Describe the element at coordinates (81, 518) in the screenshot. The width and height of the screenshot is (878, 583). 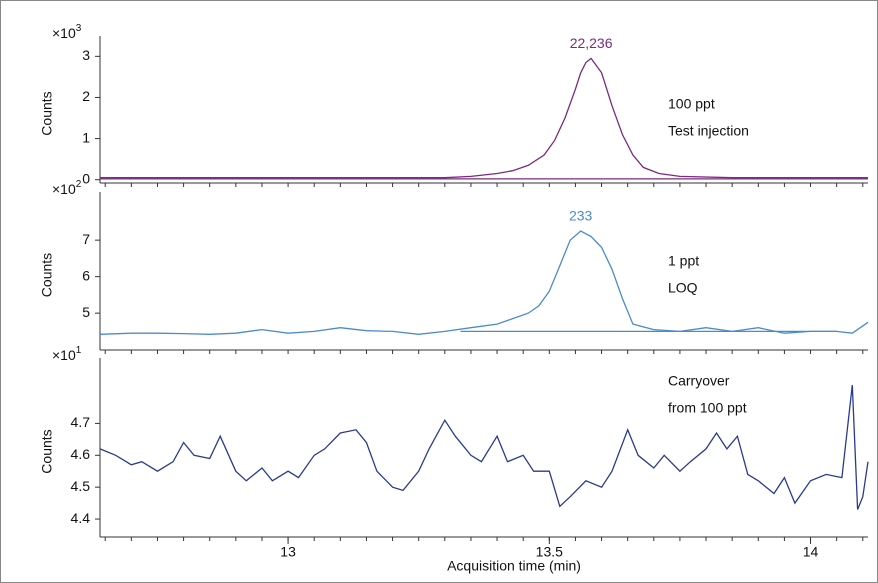
I see `y-tick-label: 4.4` at that location.